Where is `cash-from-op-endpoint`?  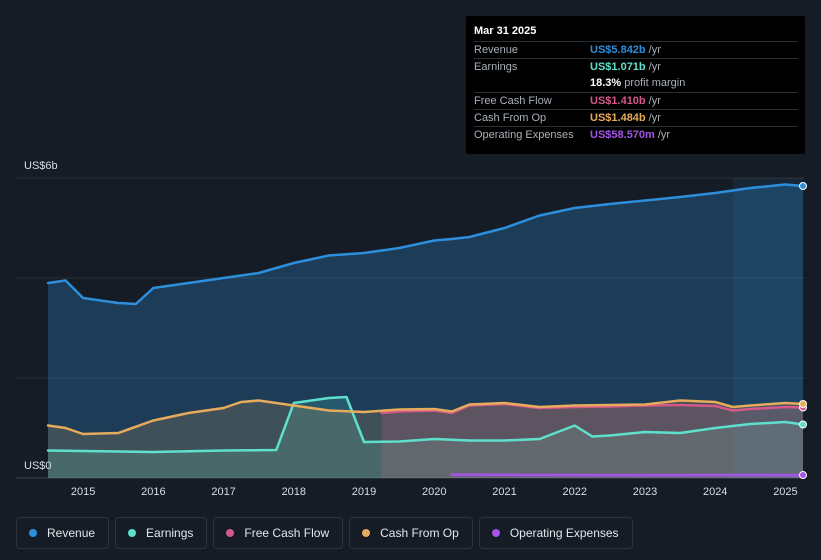
cash-from-op-endpoint is located at coordinates (803, 404).